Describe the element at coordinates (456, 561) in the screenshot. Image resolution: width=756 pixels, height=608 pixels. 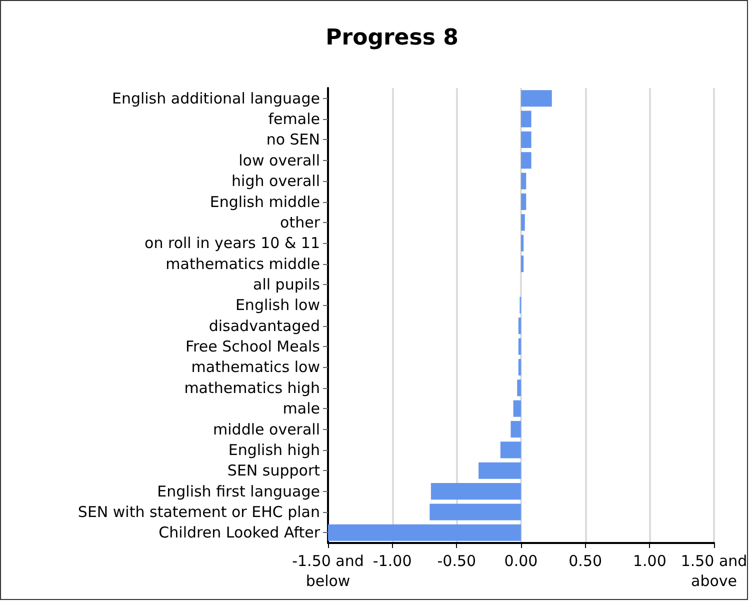
I see `x-tick-label: -0.50` at that location.